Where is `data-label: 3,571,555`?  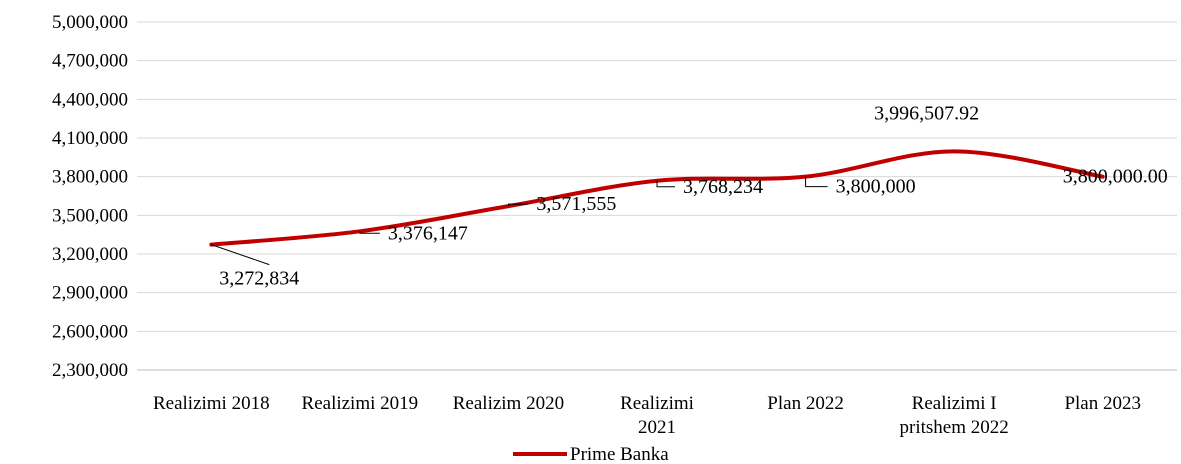 data-label: 3,571,555 is located at coordinates (576, 204).